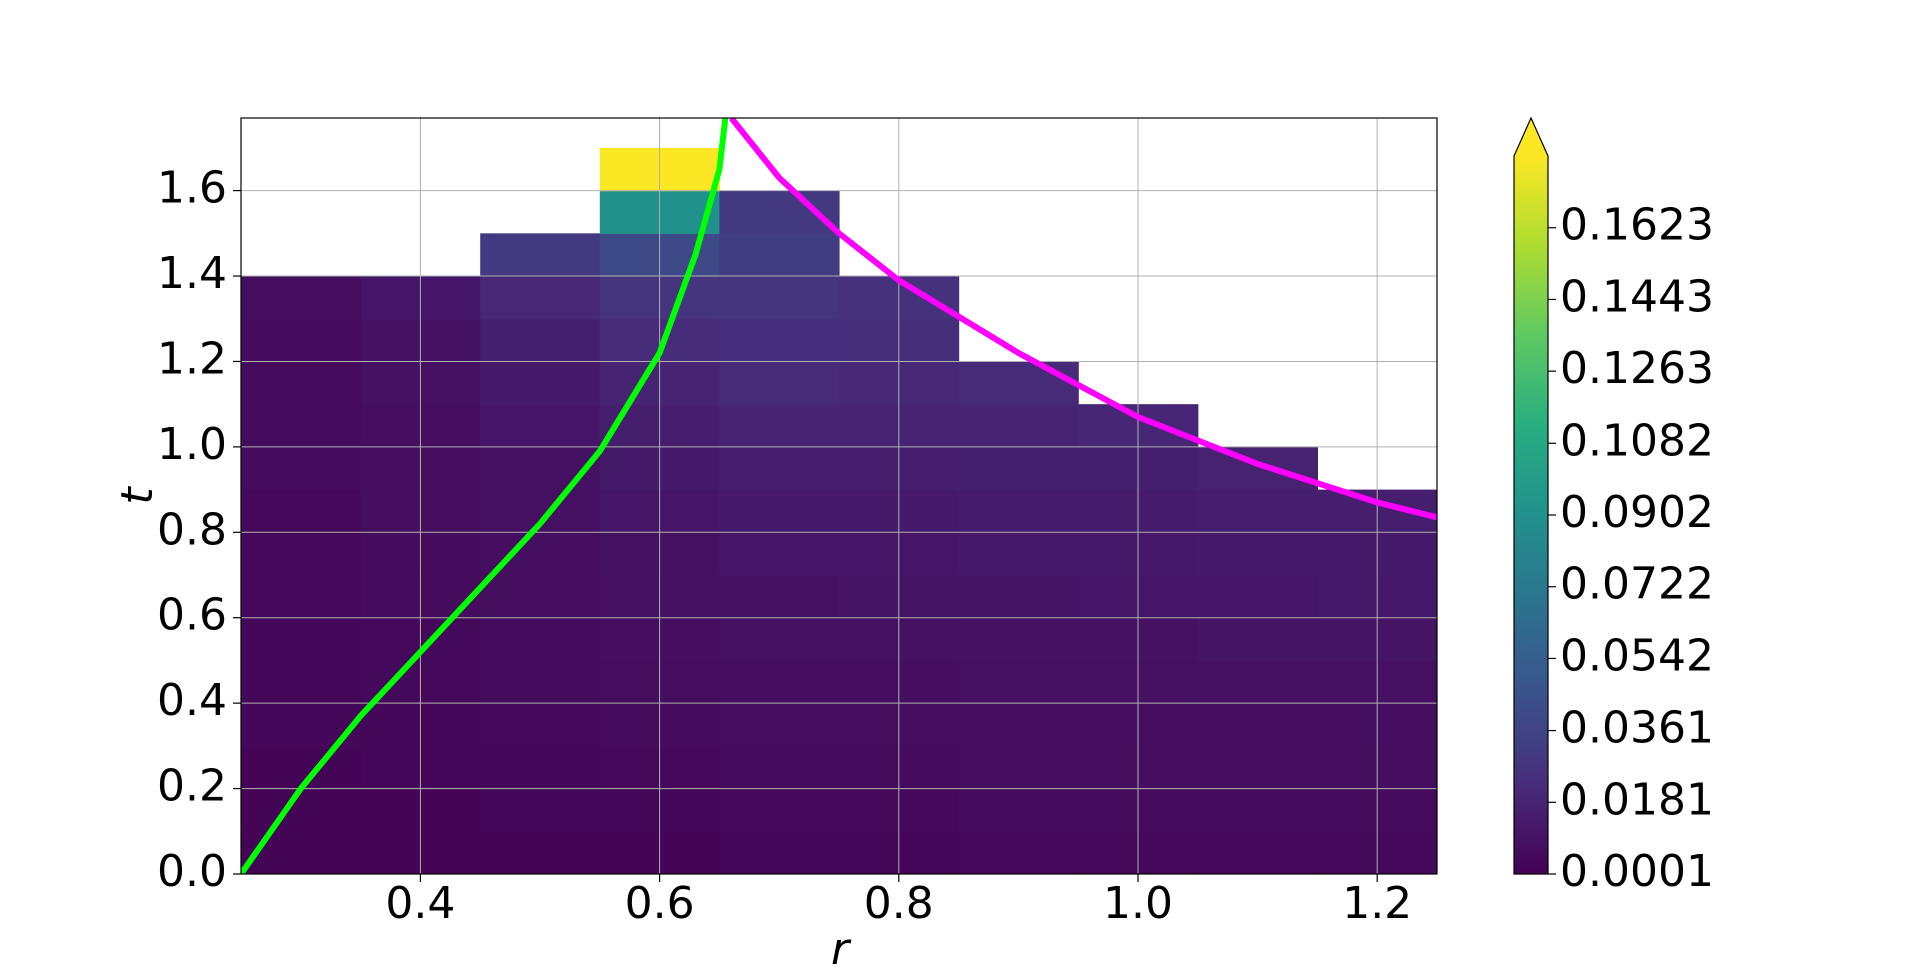 This screenshot has width=1920, height=977. Describe the element at coordinates (899, 903) in the screenshot. I see `x-tick-label: 0.8` at that location.